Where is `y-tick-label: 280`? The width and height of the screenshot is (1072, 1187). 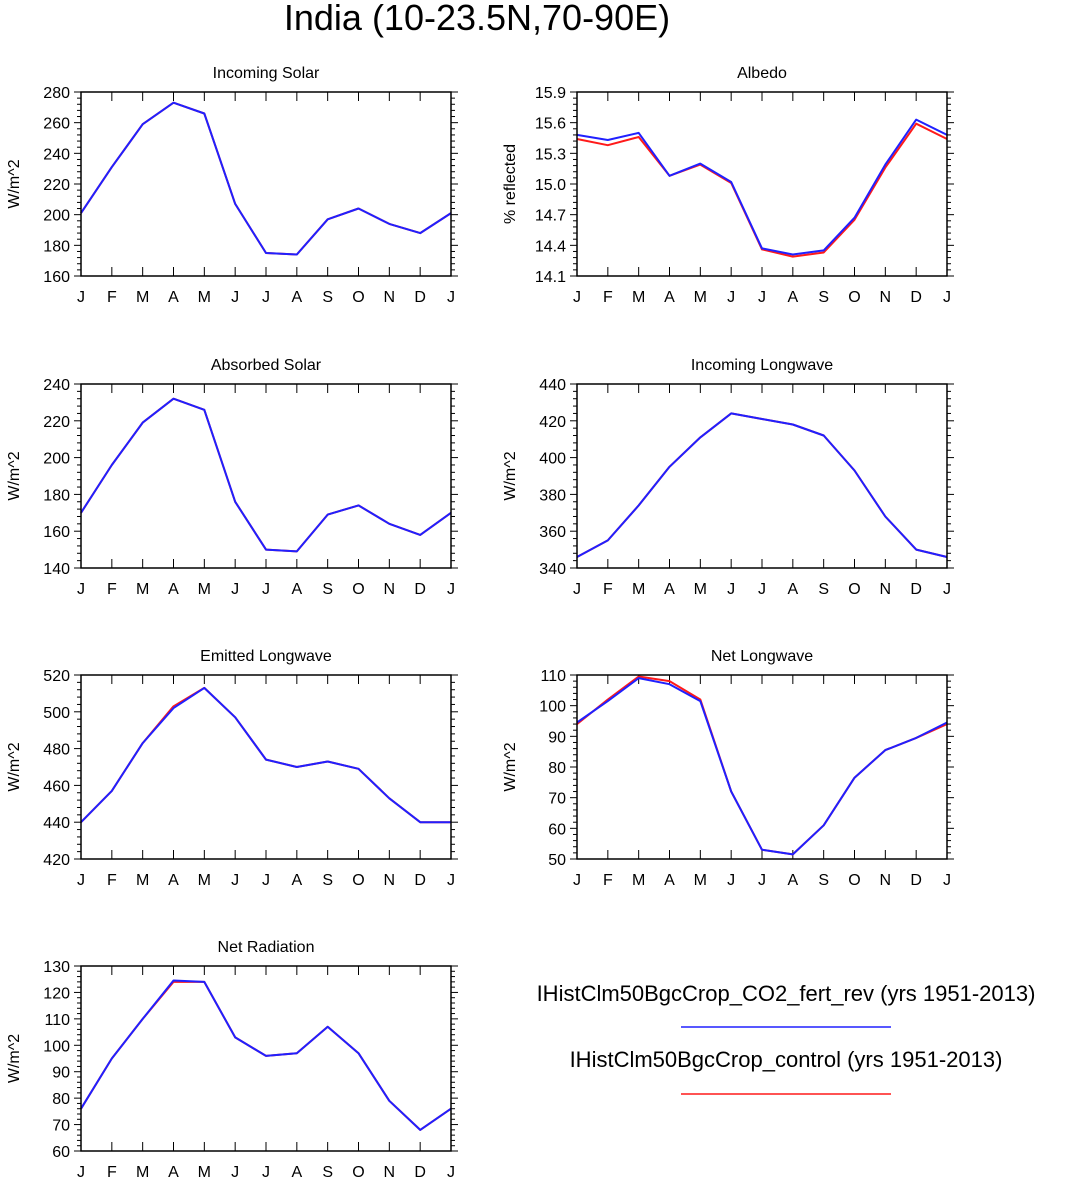
y-tick-label: 280 is located at coordinates (56, 93).